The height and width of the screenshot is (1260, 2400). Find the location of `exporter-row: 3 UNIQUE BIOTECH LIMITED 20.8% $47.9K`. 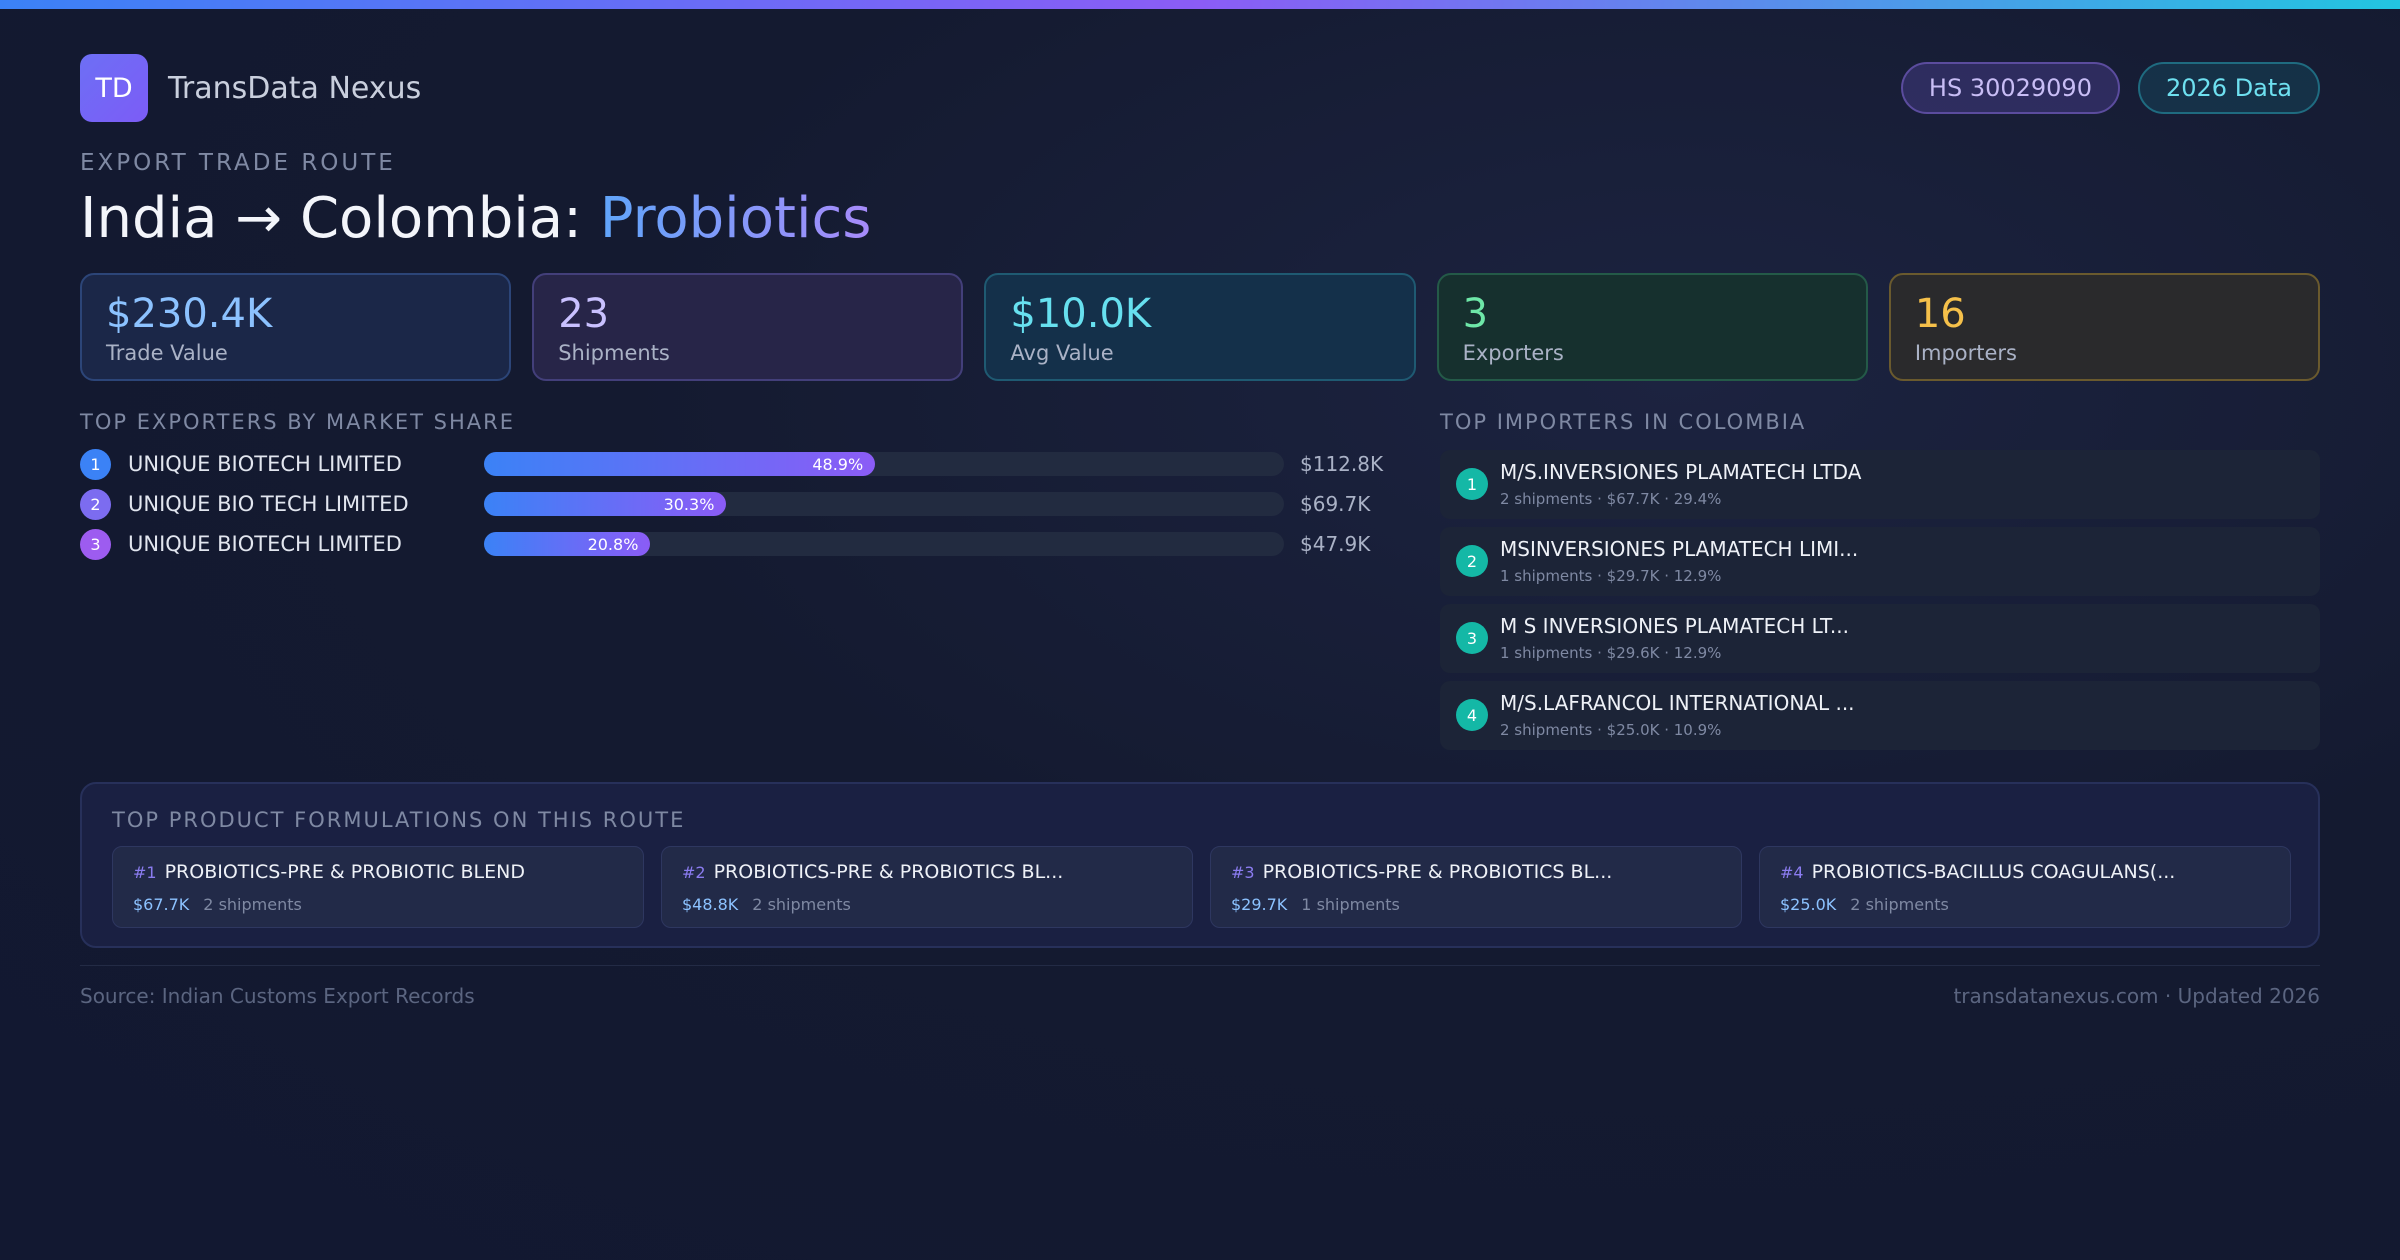

exporter-row: 3 UNIQUE BIOTECH LIMITED 20.8% $47.9K is located at coordinates (740, 544).